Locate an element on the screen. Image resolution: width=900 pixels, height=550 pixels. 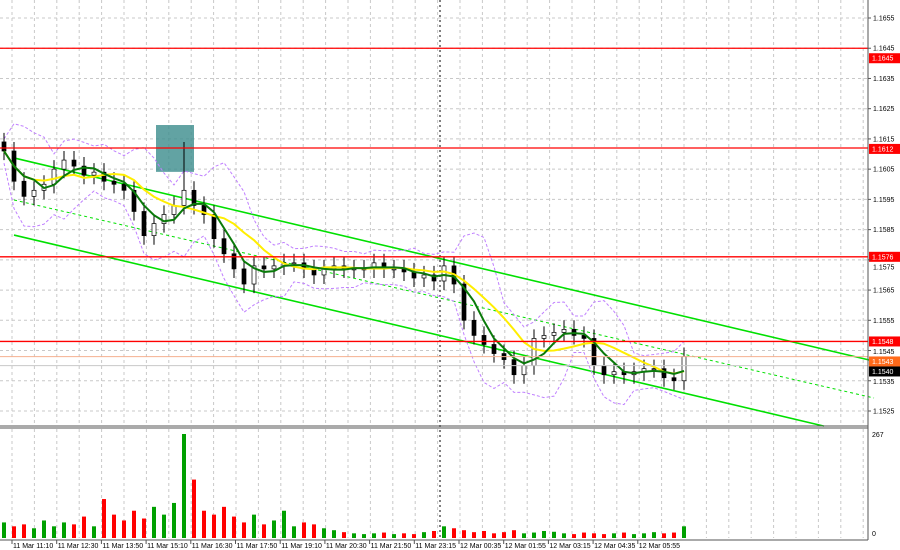
price-tick-label: 1.1545 is located at coordinates (884, 352).